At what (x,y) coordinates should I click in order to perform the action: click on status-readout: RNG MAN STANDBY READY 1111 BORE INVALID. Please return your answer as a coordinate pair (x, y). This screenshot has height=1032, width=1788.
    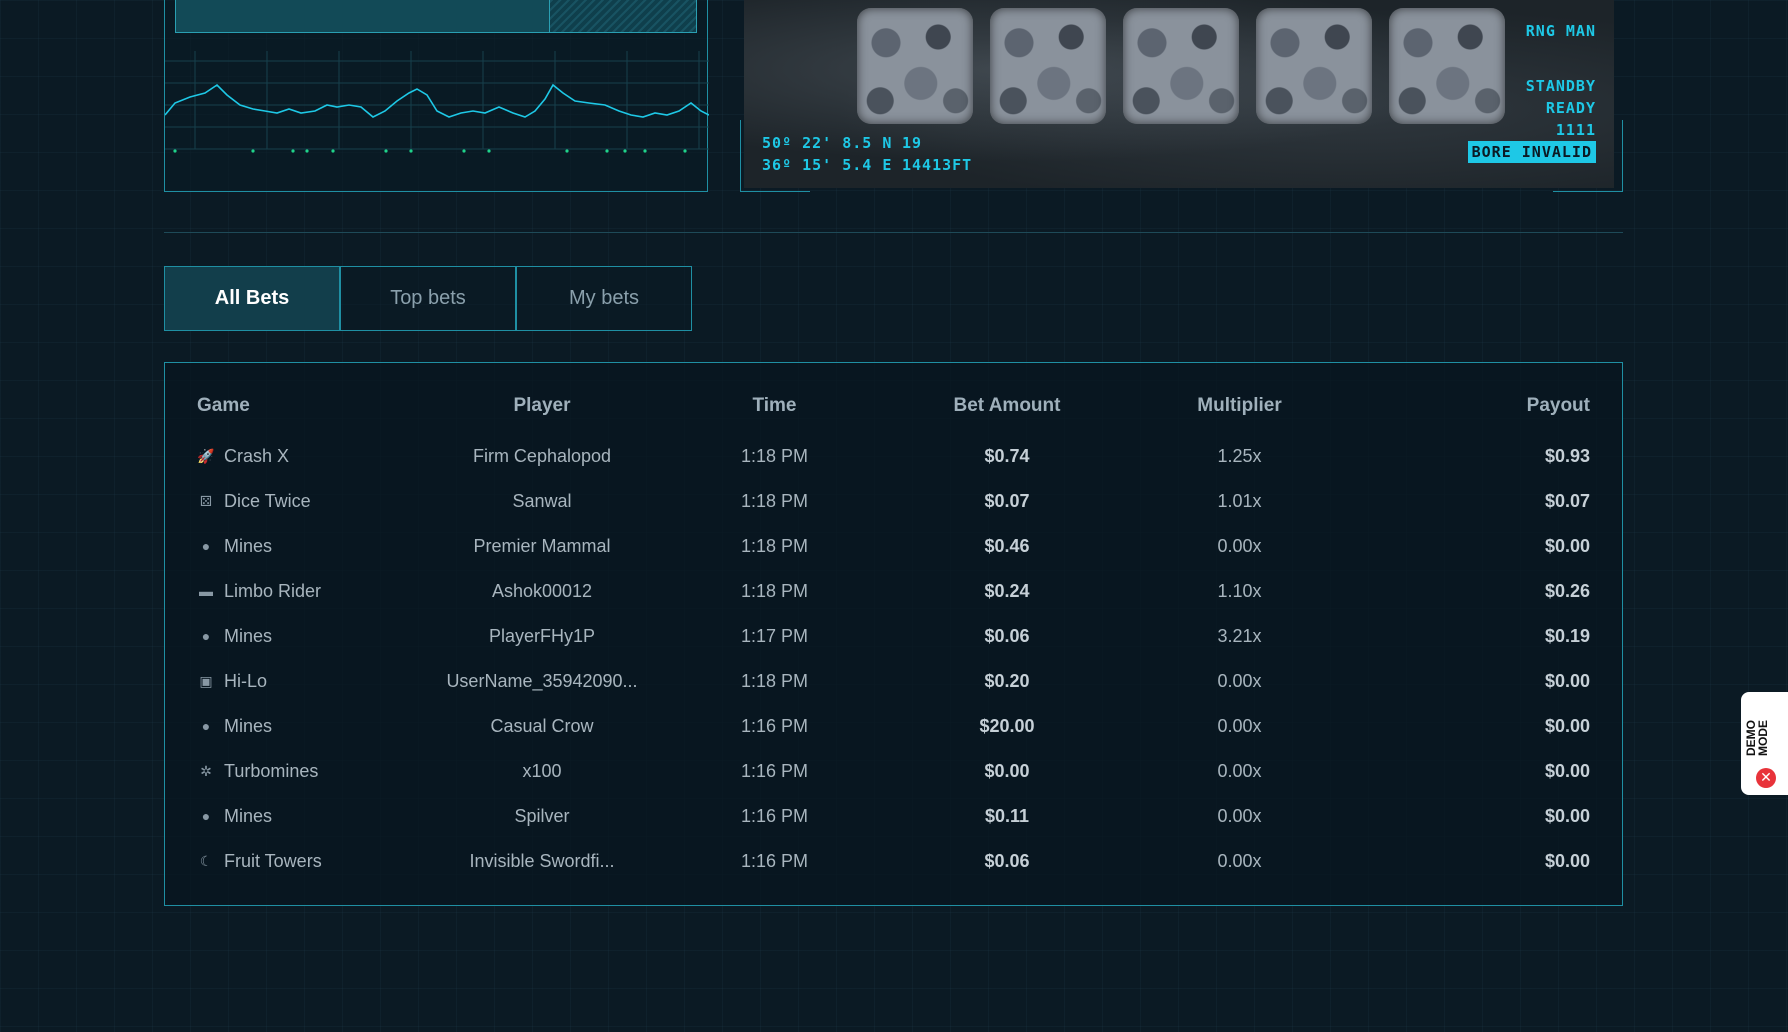
    Looking at the image, I should click on (1531, 91).